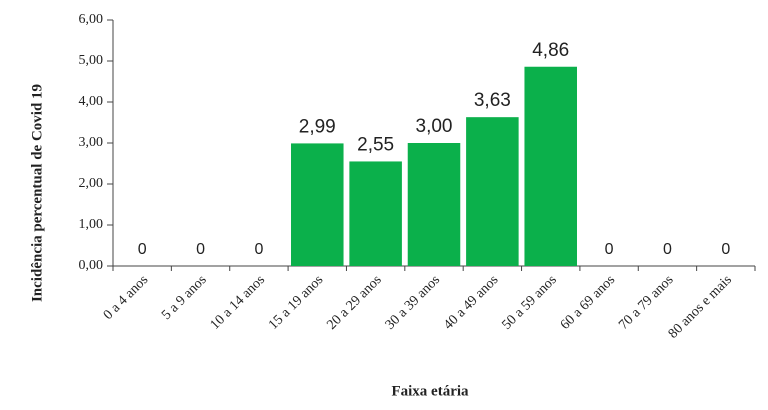  What do you see at coordinates (238, 302) in the screenshot?
I see `x-tick-label: 10 a 14 anos` at bounding box center [238, 302].